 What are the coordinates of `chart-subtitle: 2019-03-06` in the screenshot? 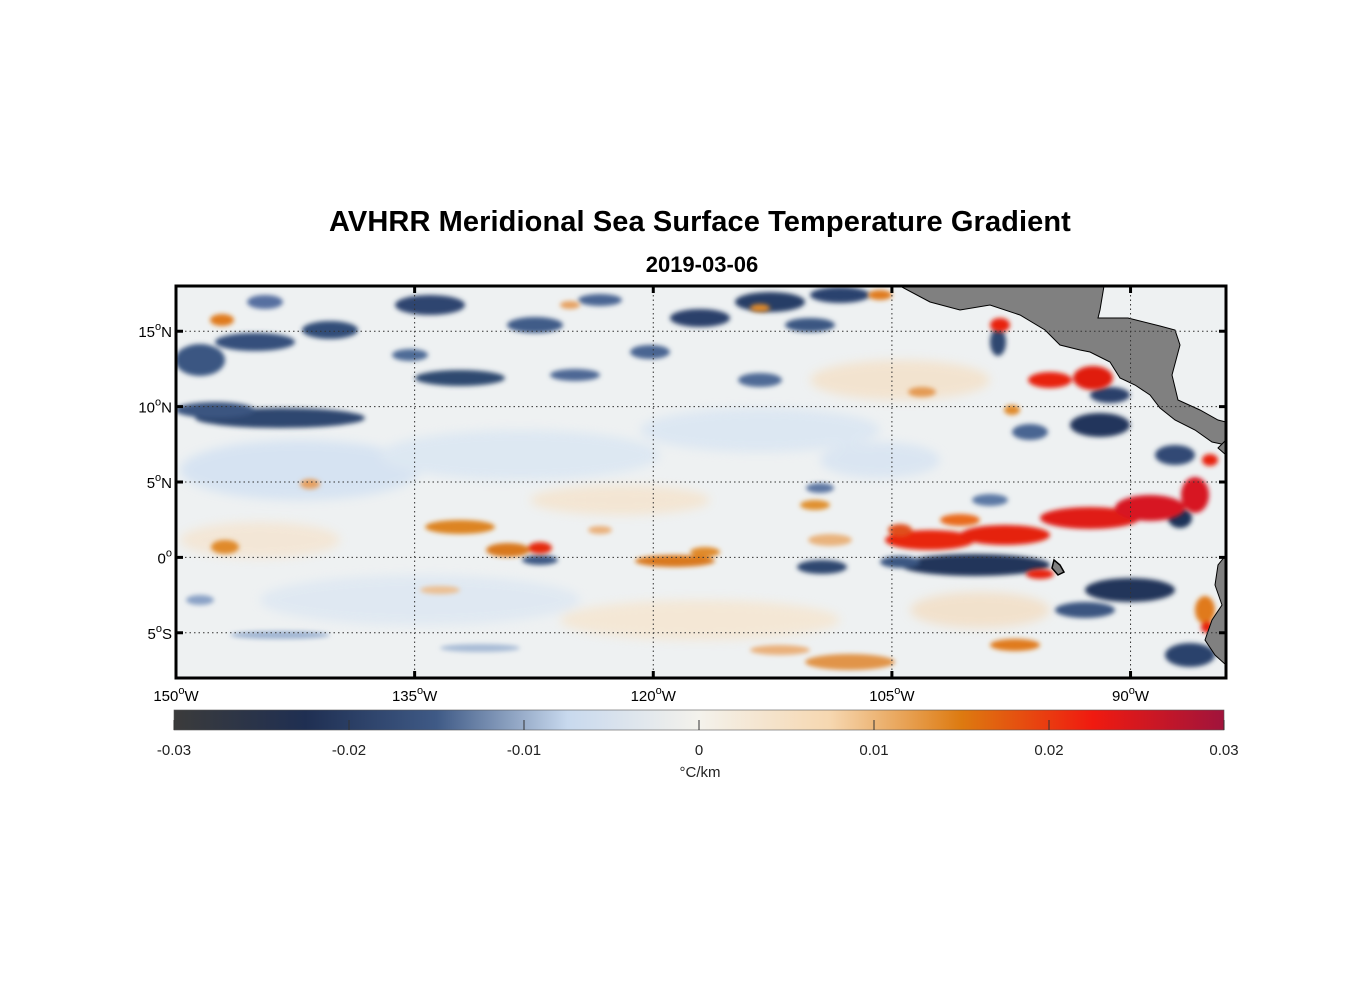 It's located at (702, 264).